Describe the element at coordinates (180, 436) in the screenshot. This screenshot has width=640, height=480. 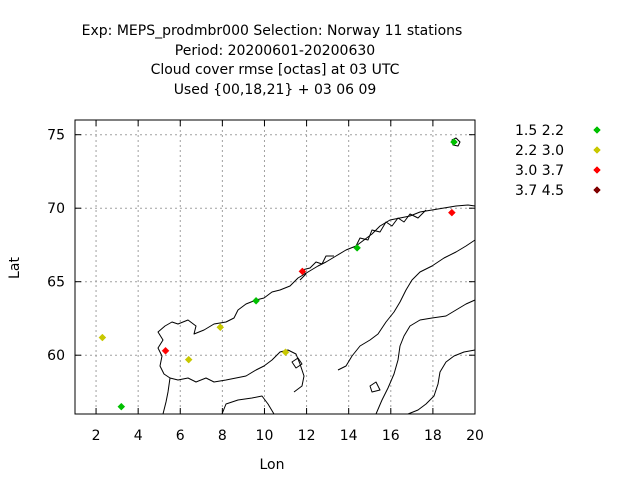
I see `x-tick-label: 6` at that location.